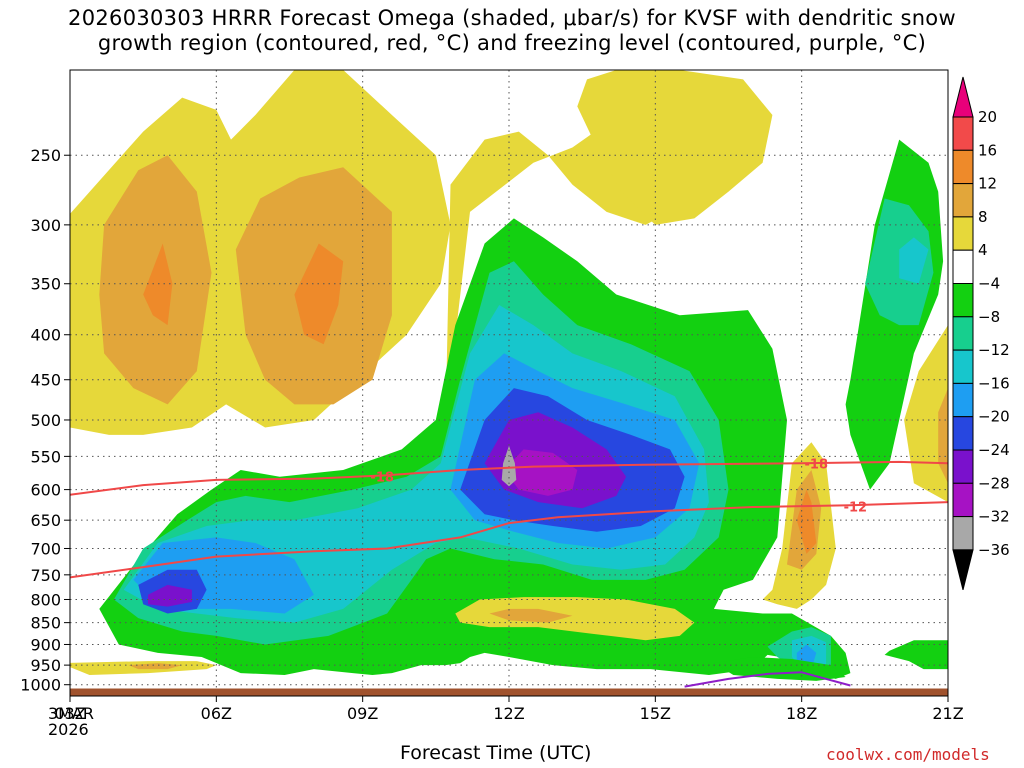 The width and height of the screenshot is (1024, 768). I want to click on x-tick-label: 03Z, so click(69, 713).